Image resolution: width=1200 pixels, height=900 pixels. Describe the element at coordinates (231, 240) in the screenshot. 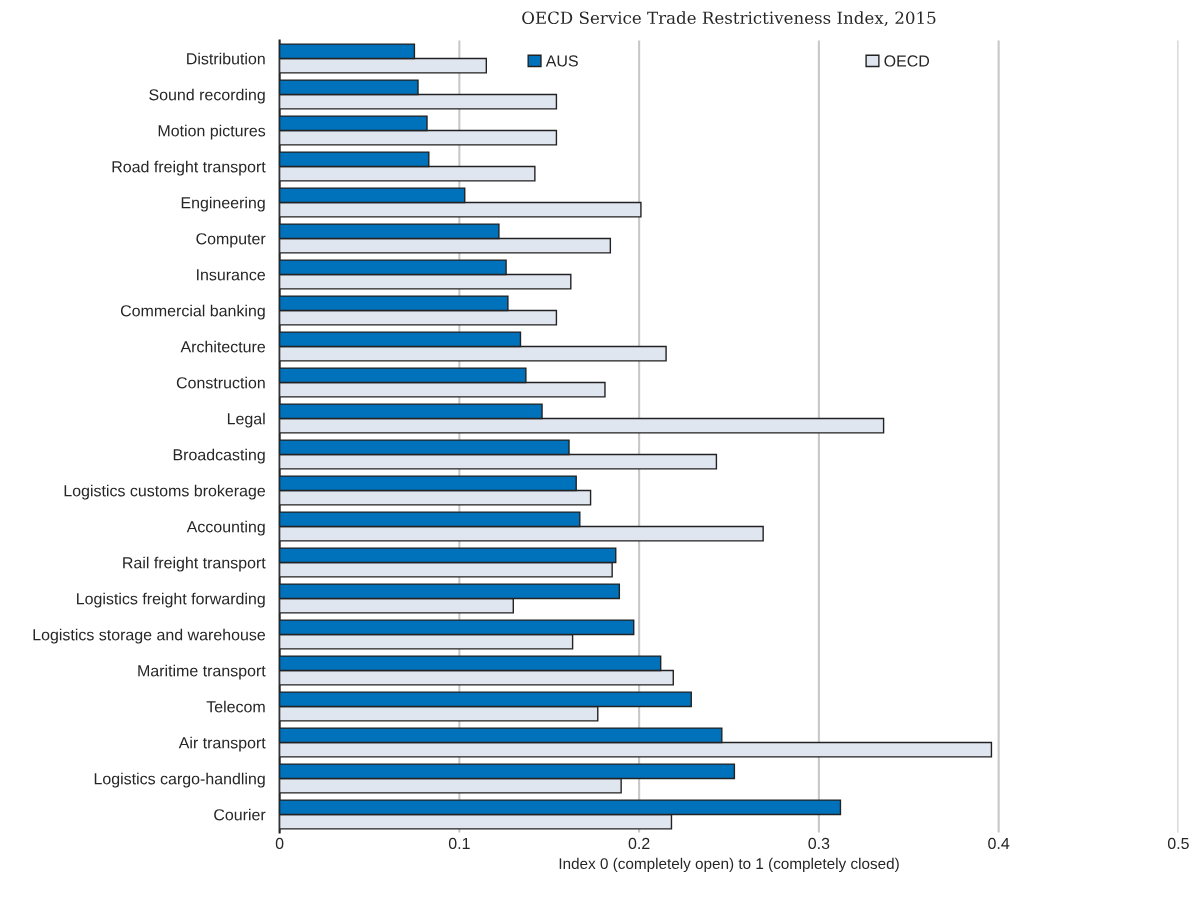

I see `y-tick-label: Computer` at that location.